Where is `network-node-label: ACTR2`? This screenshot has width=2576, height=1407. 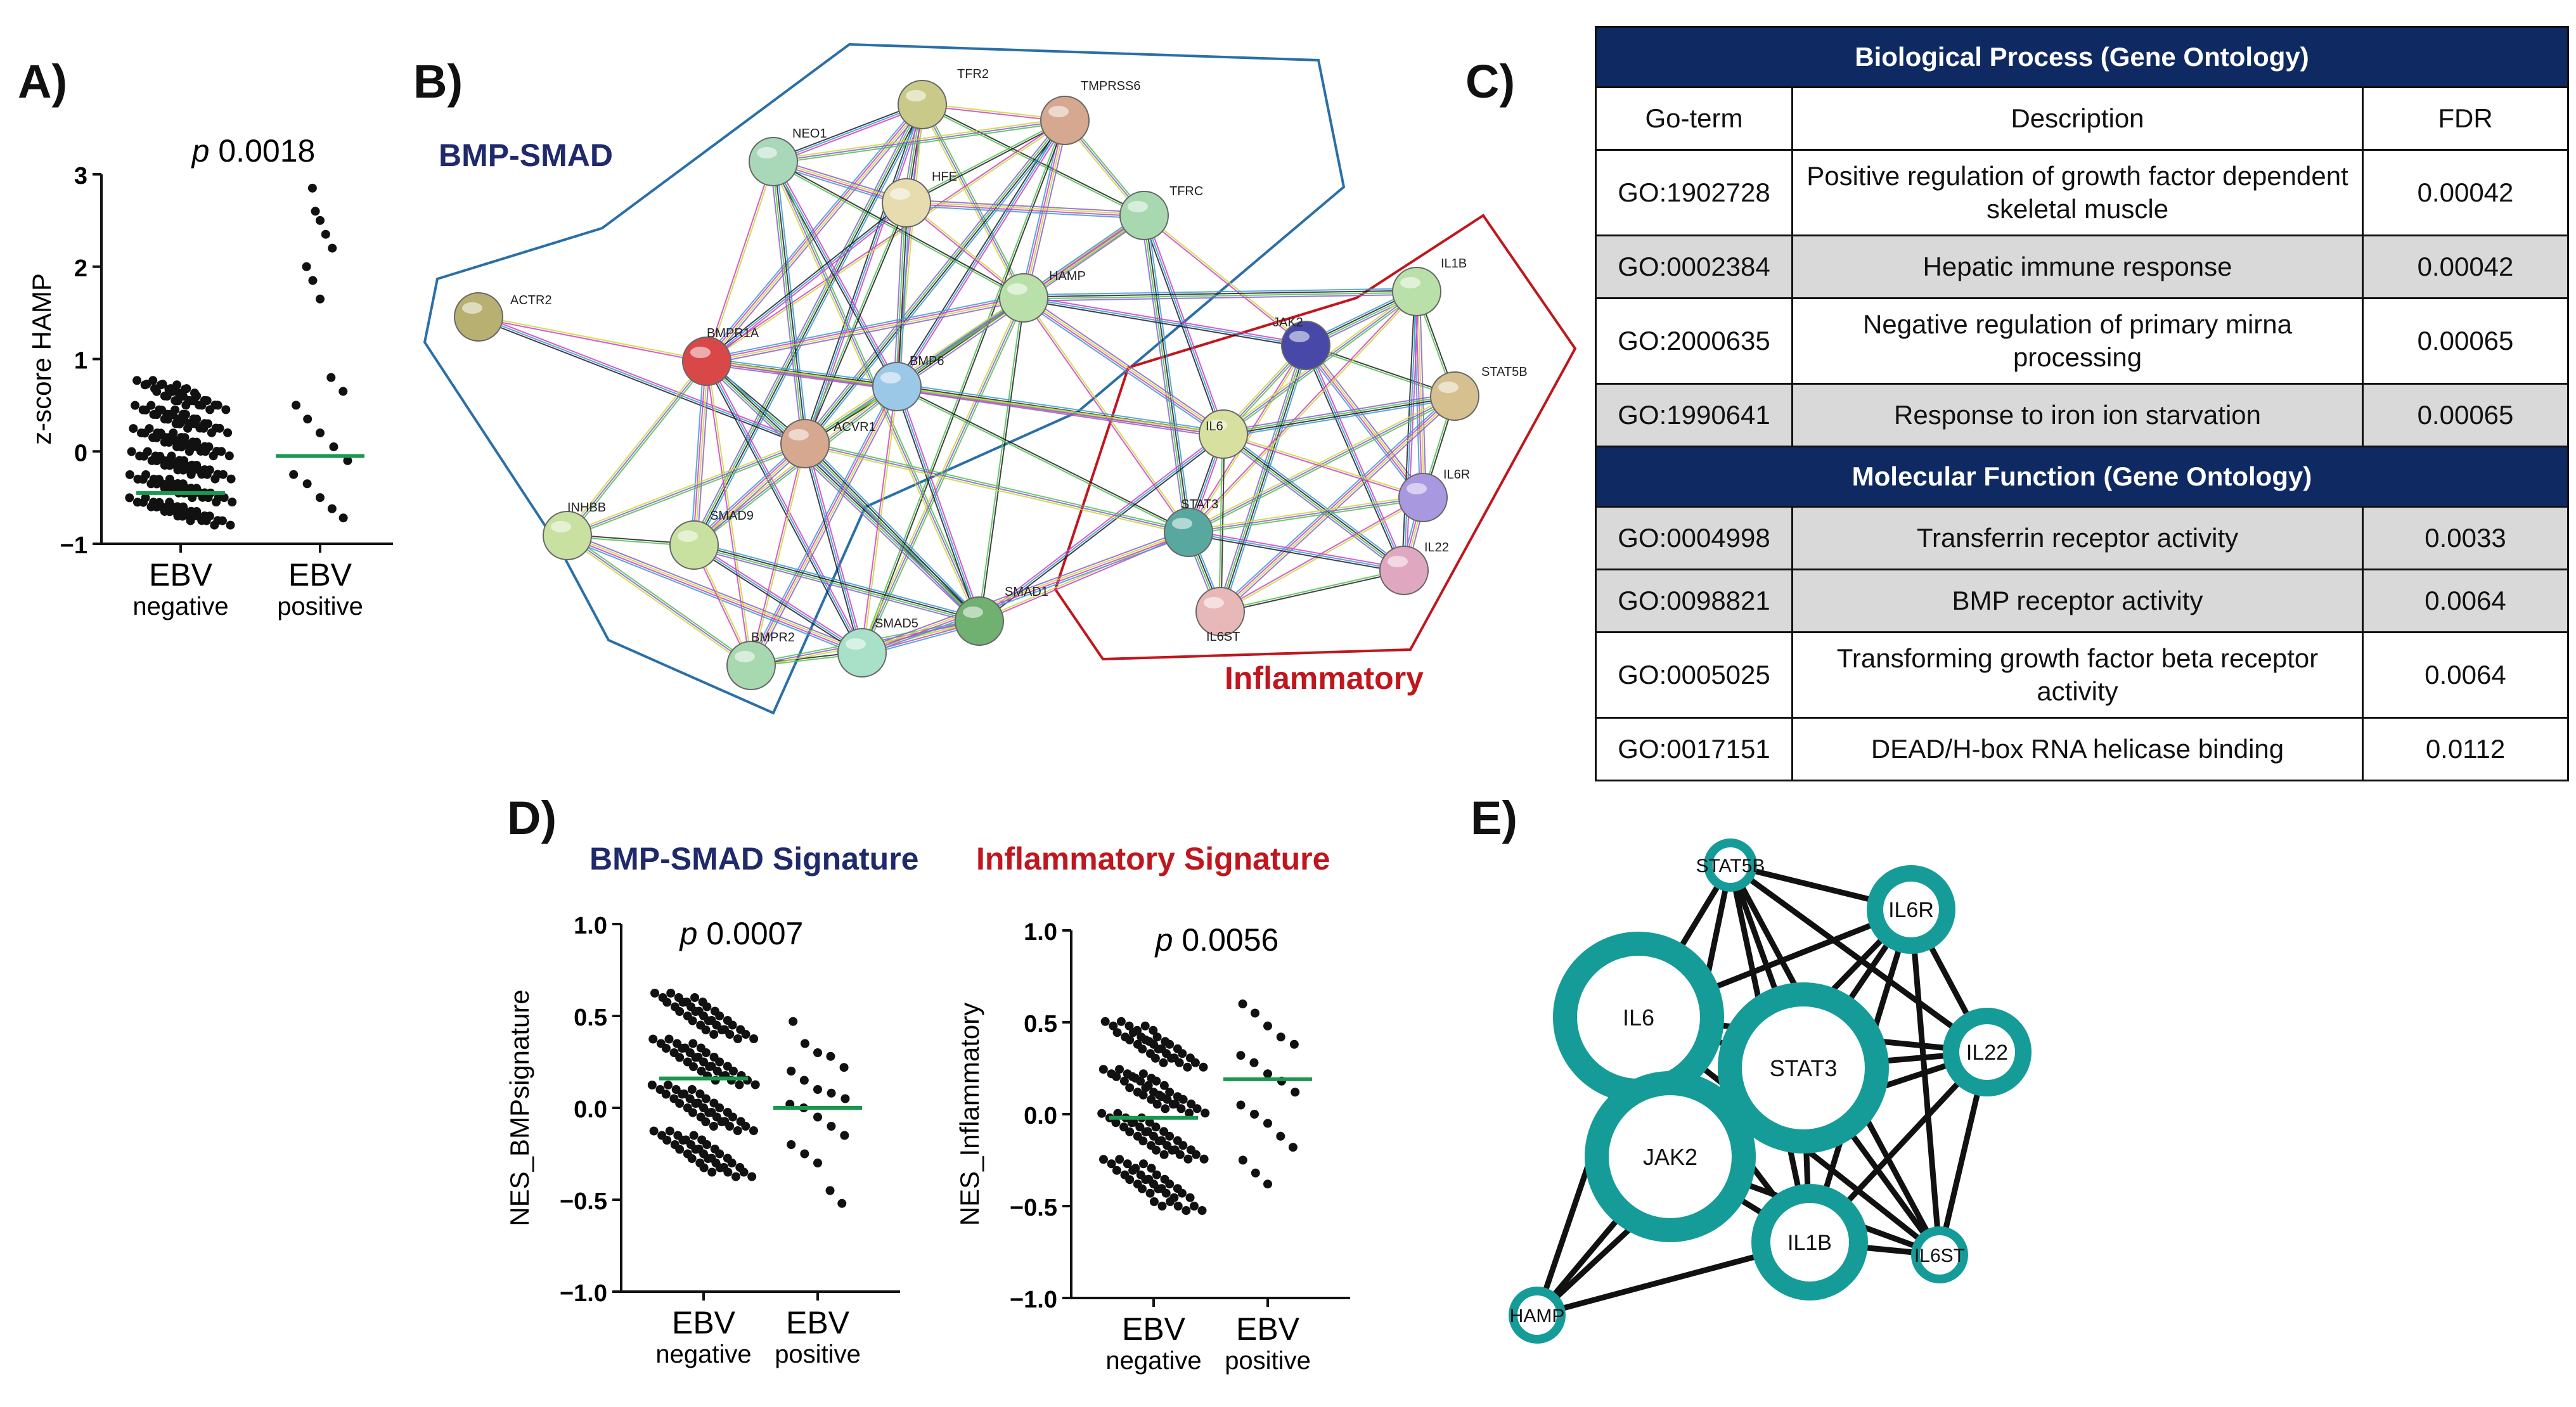 network-node-label: ACTR2 is located at coordinates (531, 300).